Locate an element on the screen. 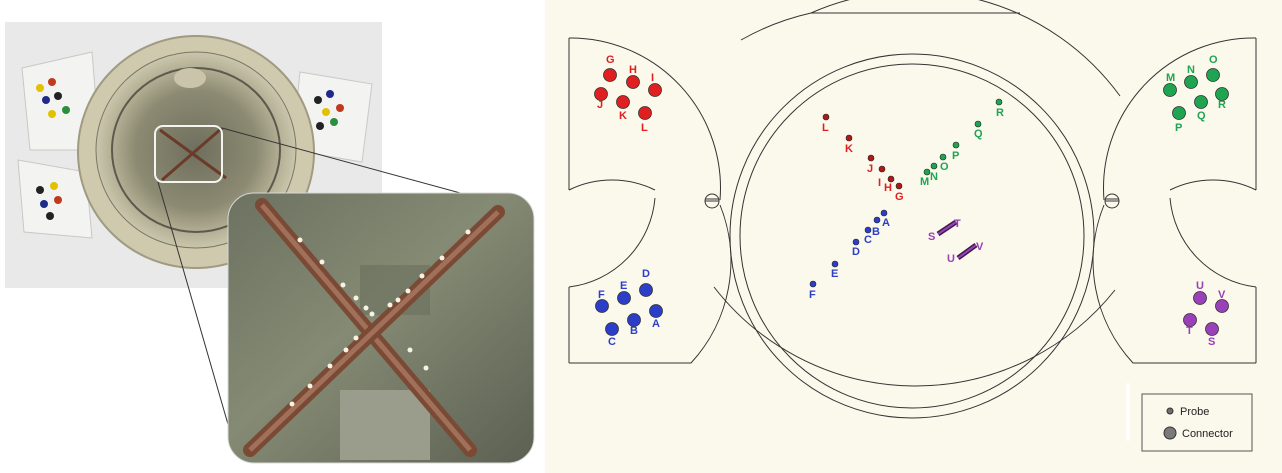 Image resolution: width=1282 pixels, height=473 pixels. left-wing is located at coordinates (650, 200).